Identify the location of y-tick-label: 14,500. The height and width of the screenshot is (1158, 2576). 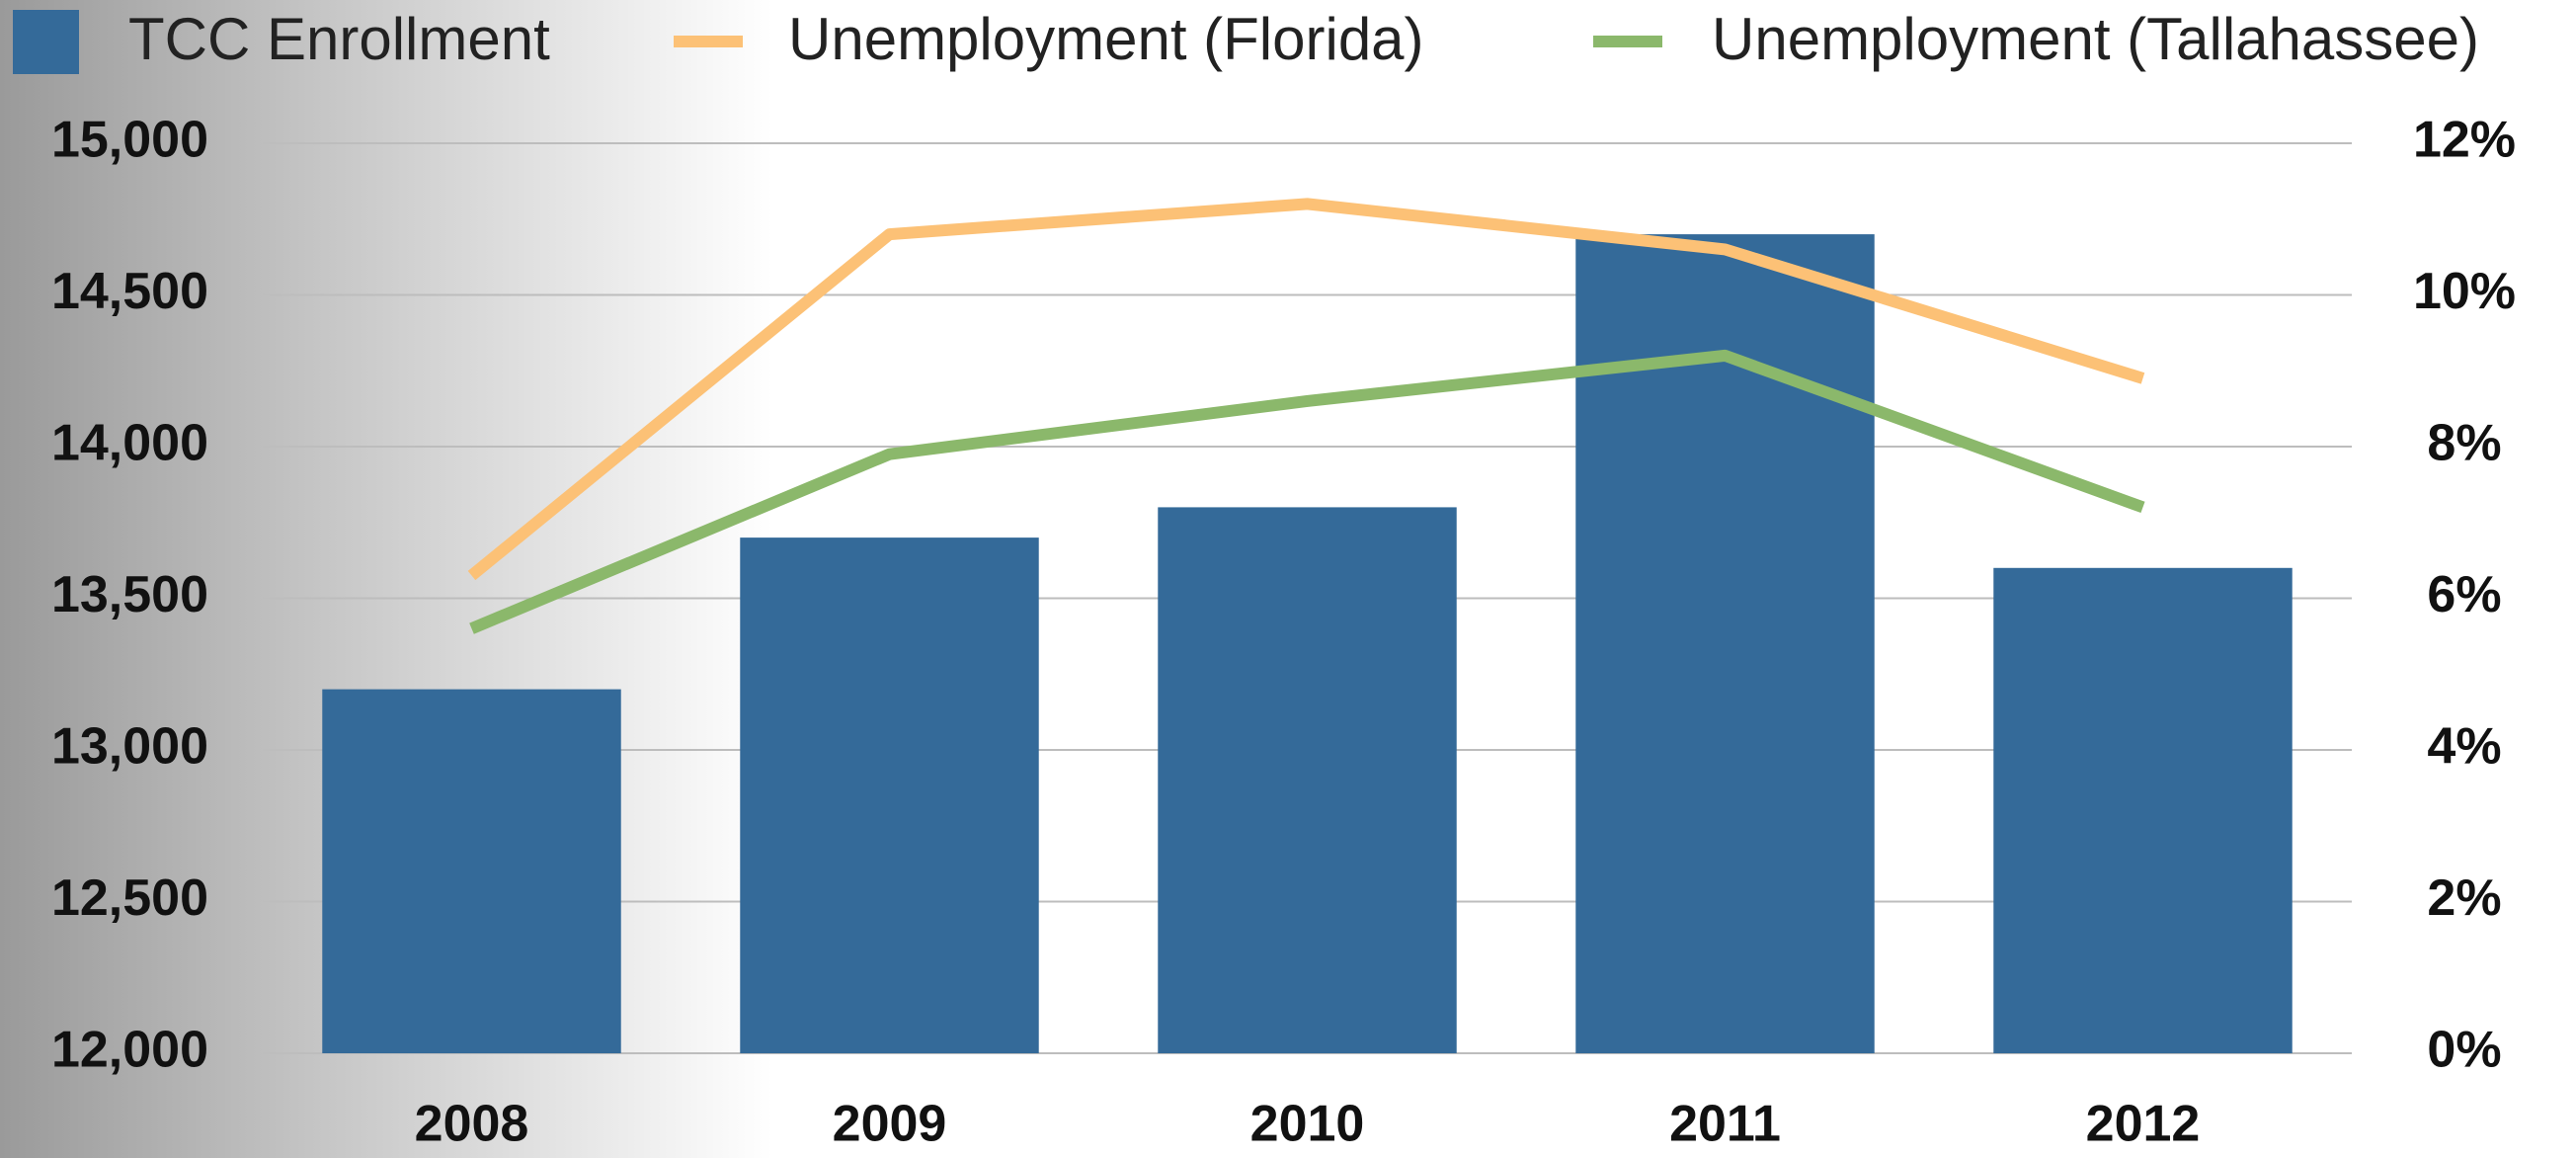
(129, 291).